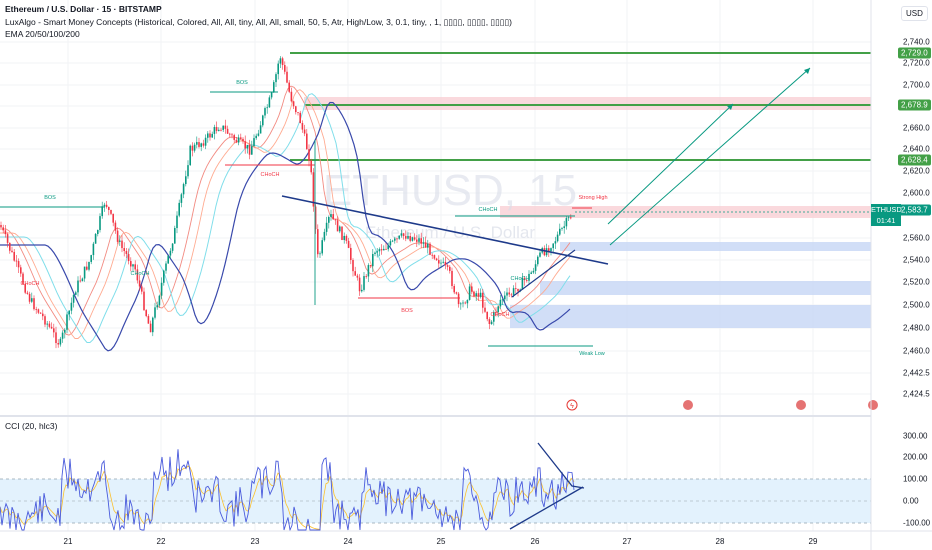  What do you see at coordinates (916, 260) in the screenshot?
I see `price-tick: 2,540.0` at bounding box center [916, 260].